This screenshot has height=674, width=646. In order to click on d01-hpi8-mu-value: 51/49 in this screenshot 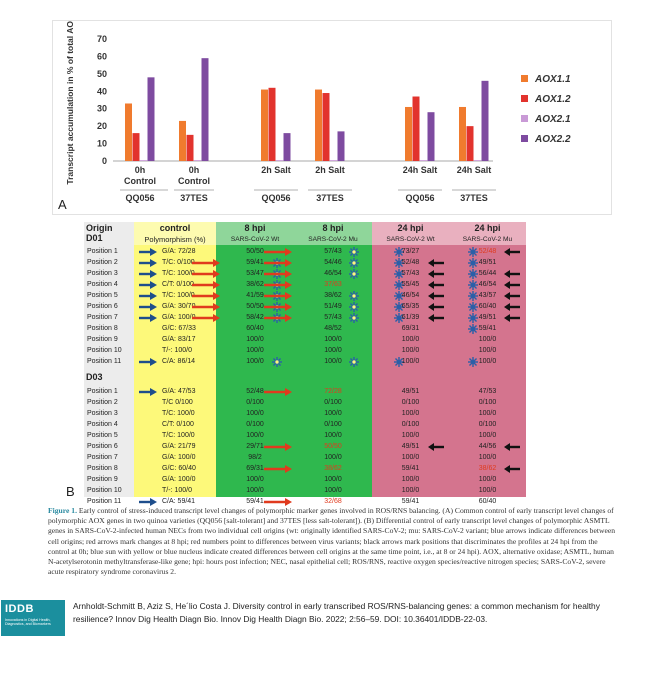, I will do `click(333, 306)`.